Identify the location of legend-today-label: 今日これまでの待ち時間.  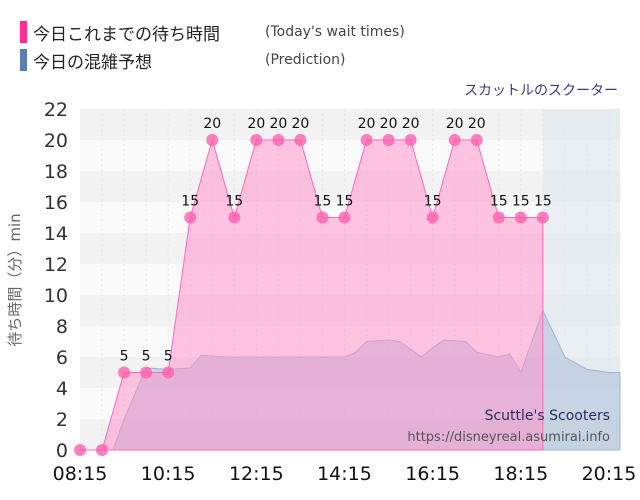
(126, 34).